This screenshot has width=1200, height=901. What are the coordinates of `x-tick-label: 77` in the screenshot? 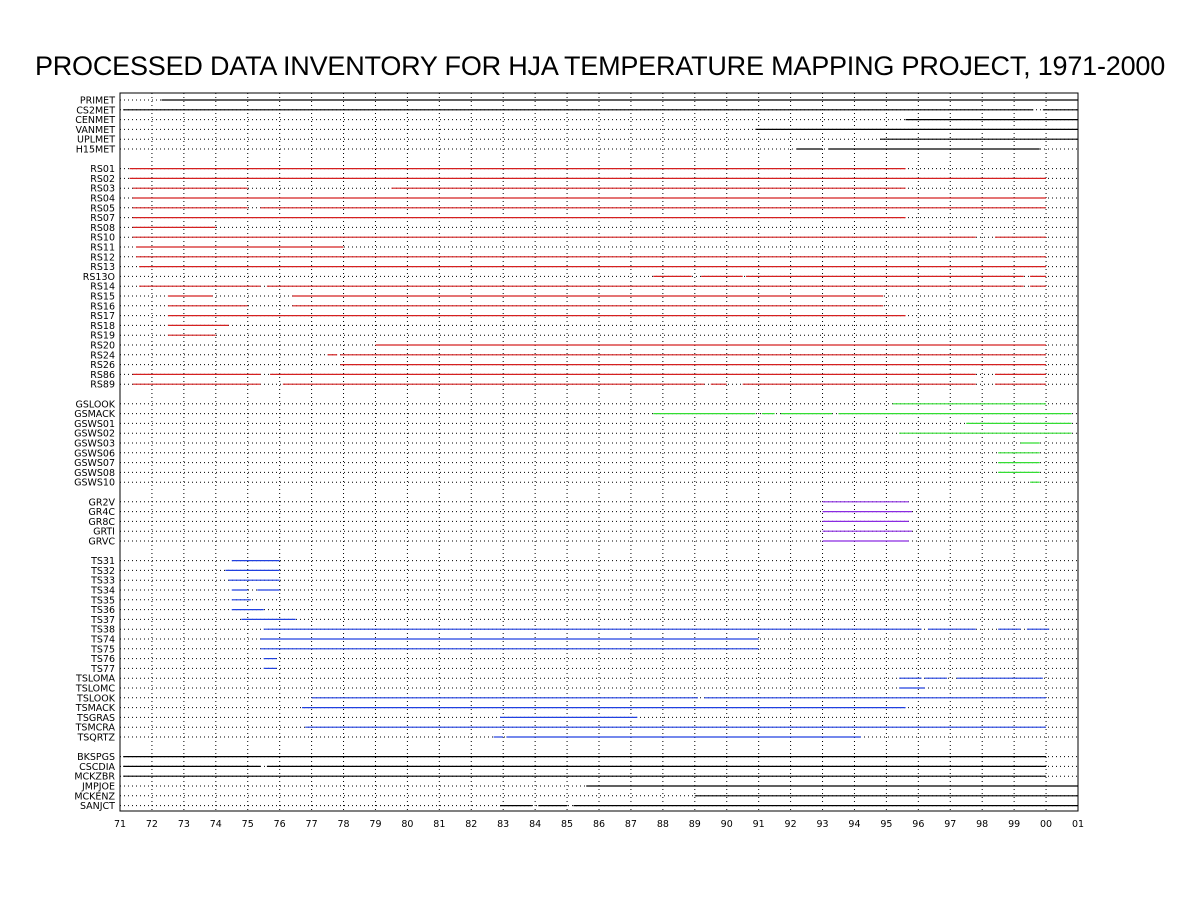 It's located at (312, 824).